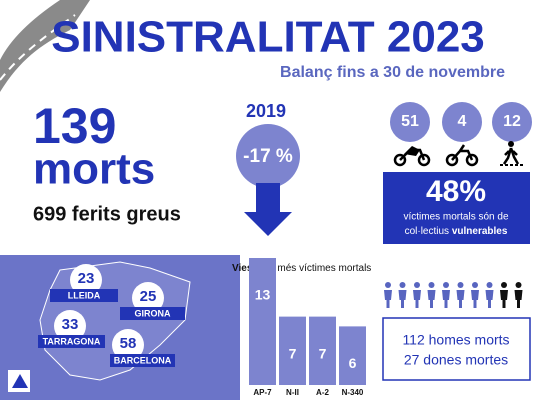 The image size is (533, 400). I want to click on change: -17 %, so click(268, 156).